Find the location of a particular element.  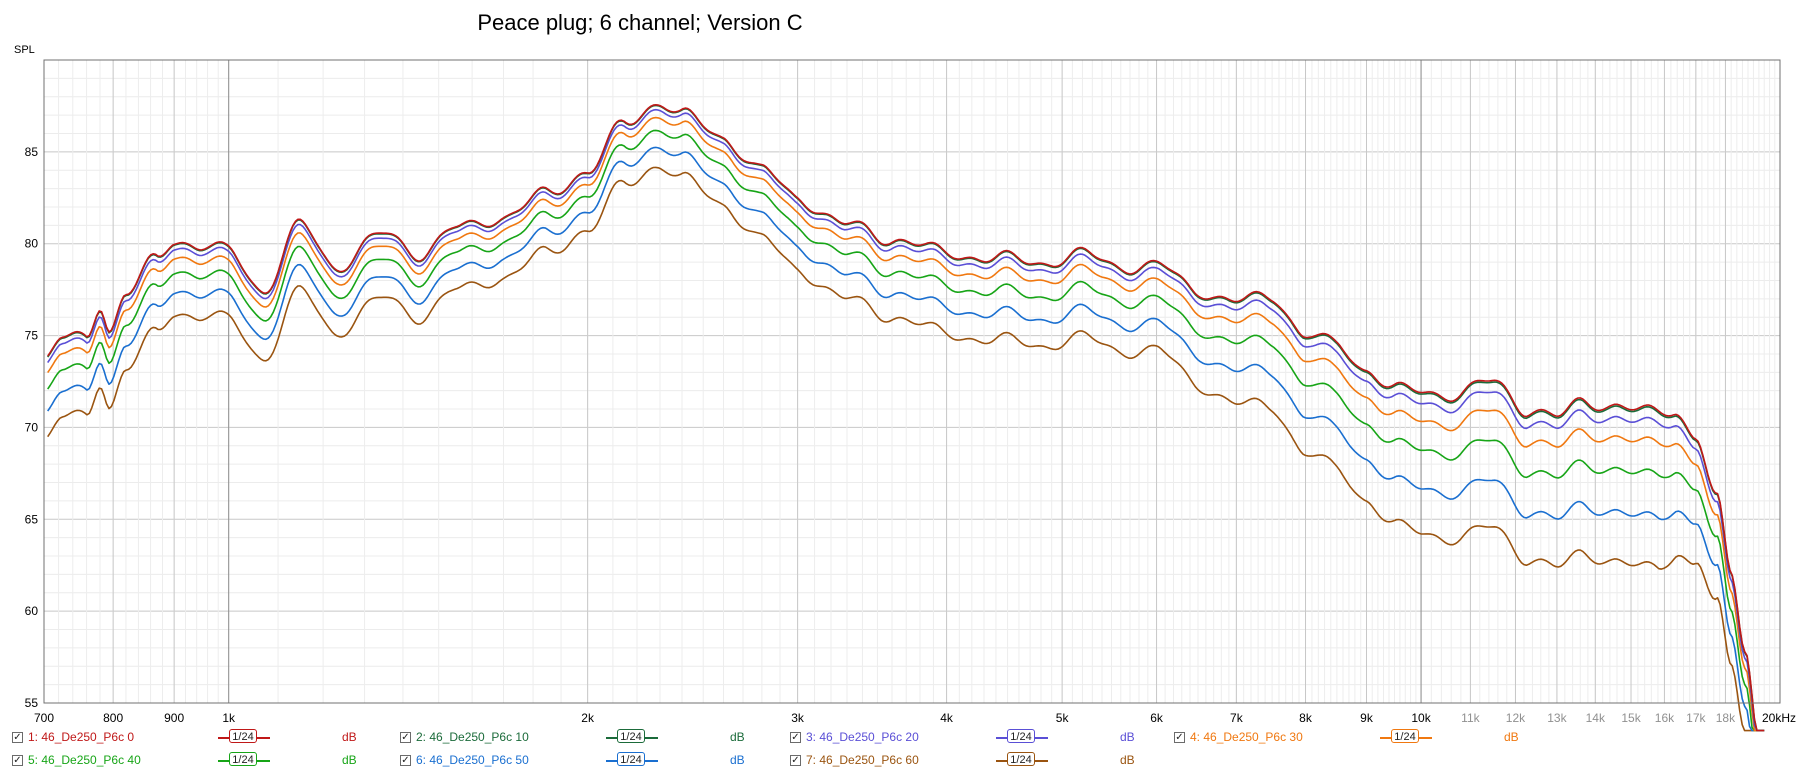

y-axis-label: SPL is located at coordinates (24, 50).